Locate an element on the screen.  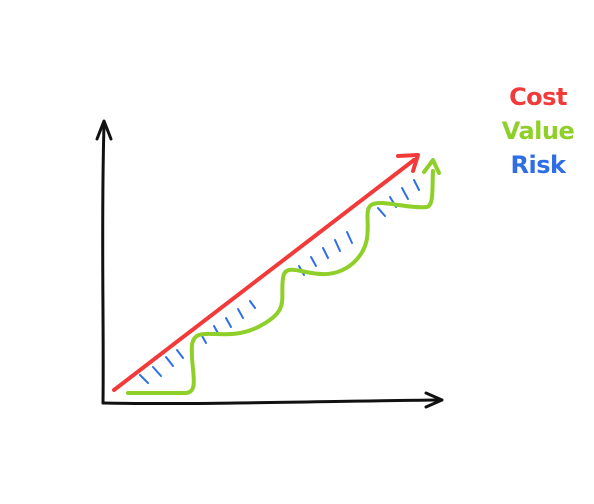
arrow-right-icon is located at coordinates (434, 400).